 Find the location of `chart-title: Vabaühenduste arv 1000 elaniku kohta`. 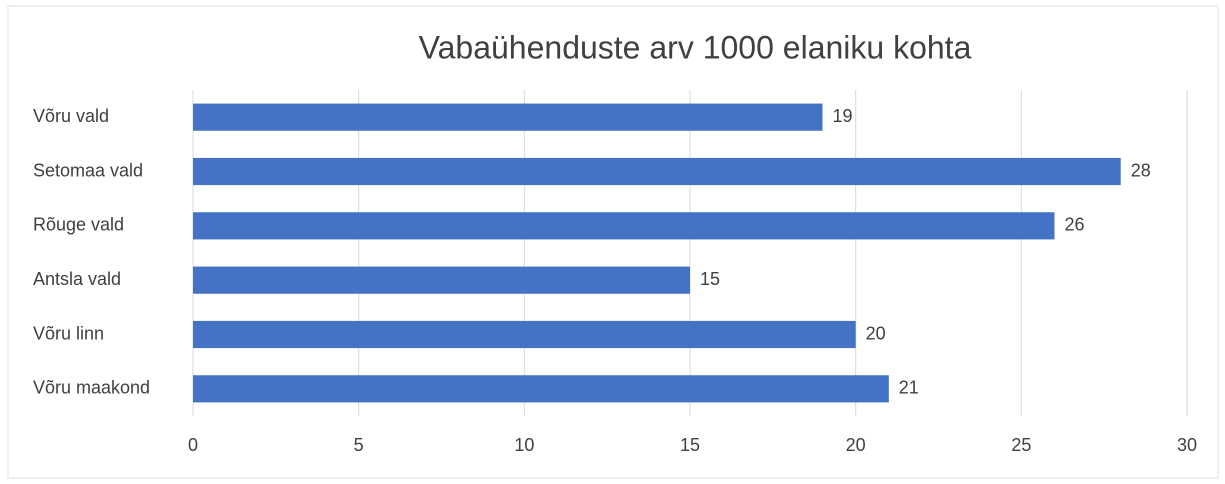

chart-title: Vabaühenduste arv 1000 elaniku kohta is located at coordinates (695, 47).